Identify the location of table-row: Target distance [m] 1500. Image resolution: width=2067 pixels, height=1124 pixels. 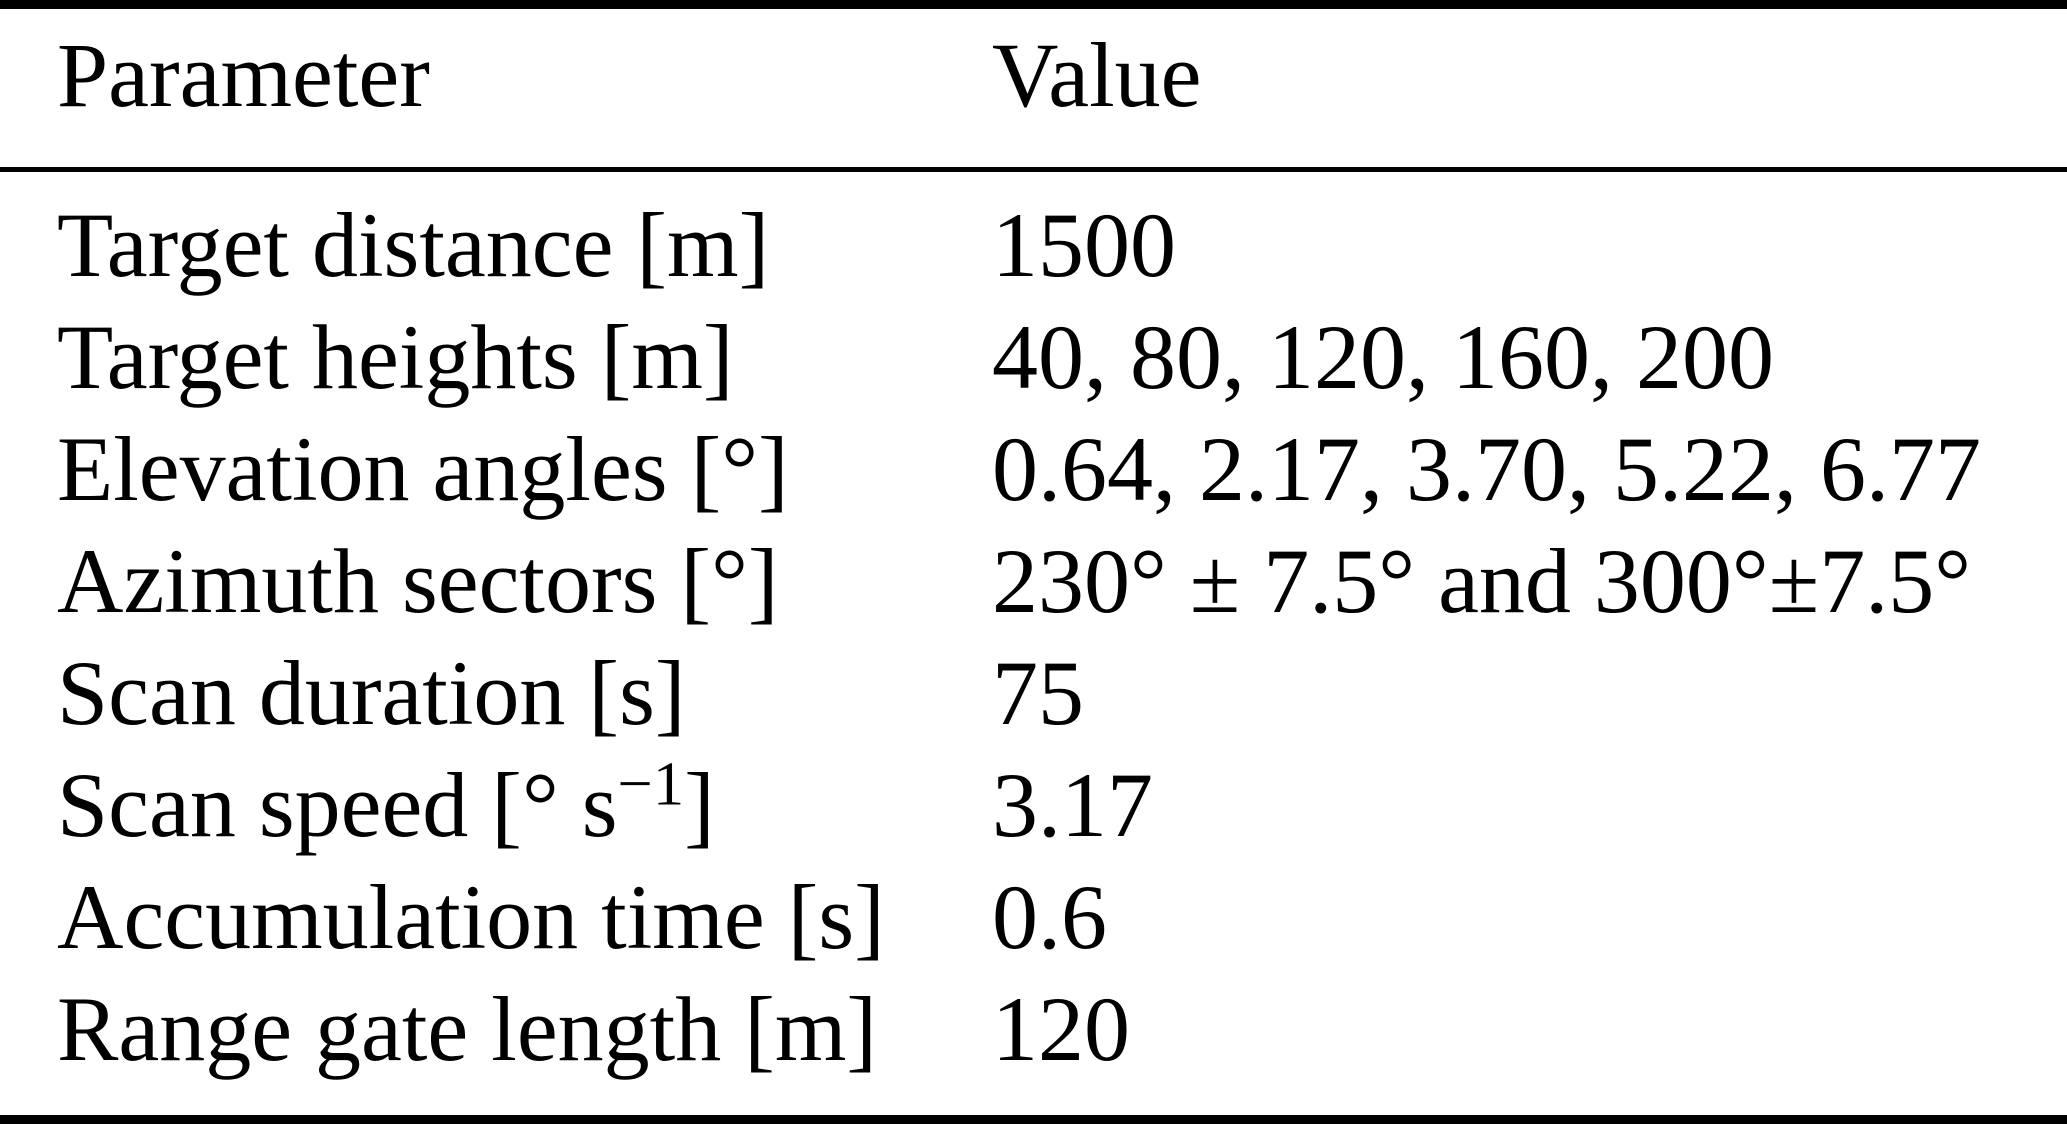
(1033, 245).